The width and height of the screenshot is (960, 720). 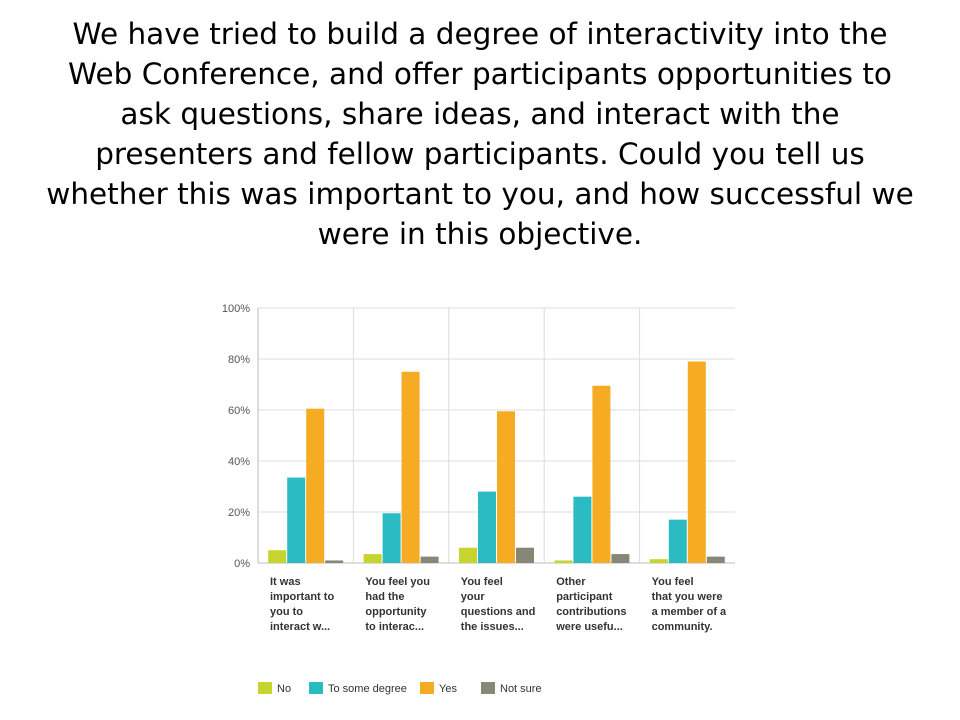 I want to click on legend-label: Yes, so click(x=448, y=689).